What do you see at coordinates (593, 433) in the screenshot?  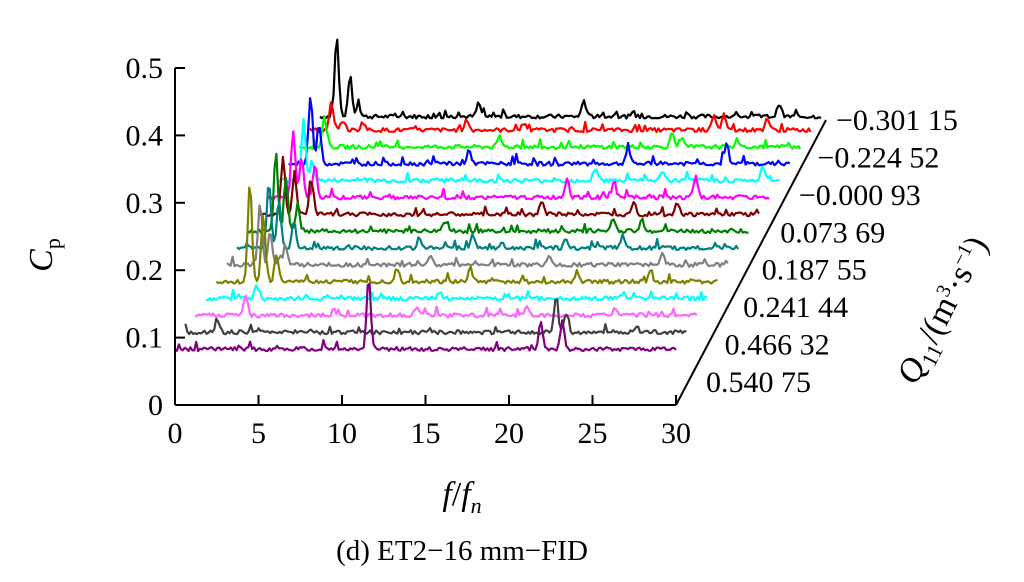 I see `x-tick-label: 25` at bounding box center [593, 433].